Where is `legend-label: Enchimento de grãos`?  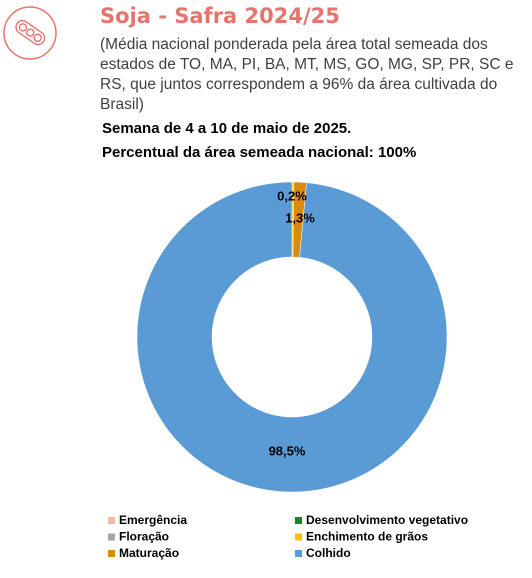
legend-label: Enchimento de grãos is located at coordinates (367, 537).